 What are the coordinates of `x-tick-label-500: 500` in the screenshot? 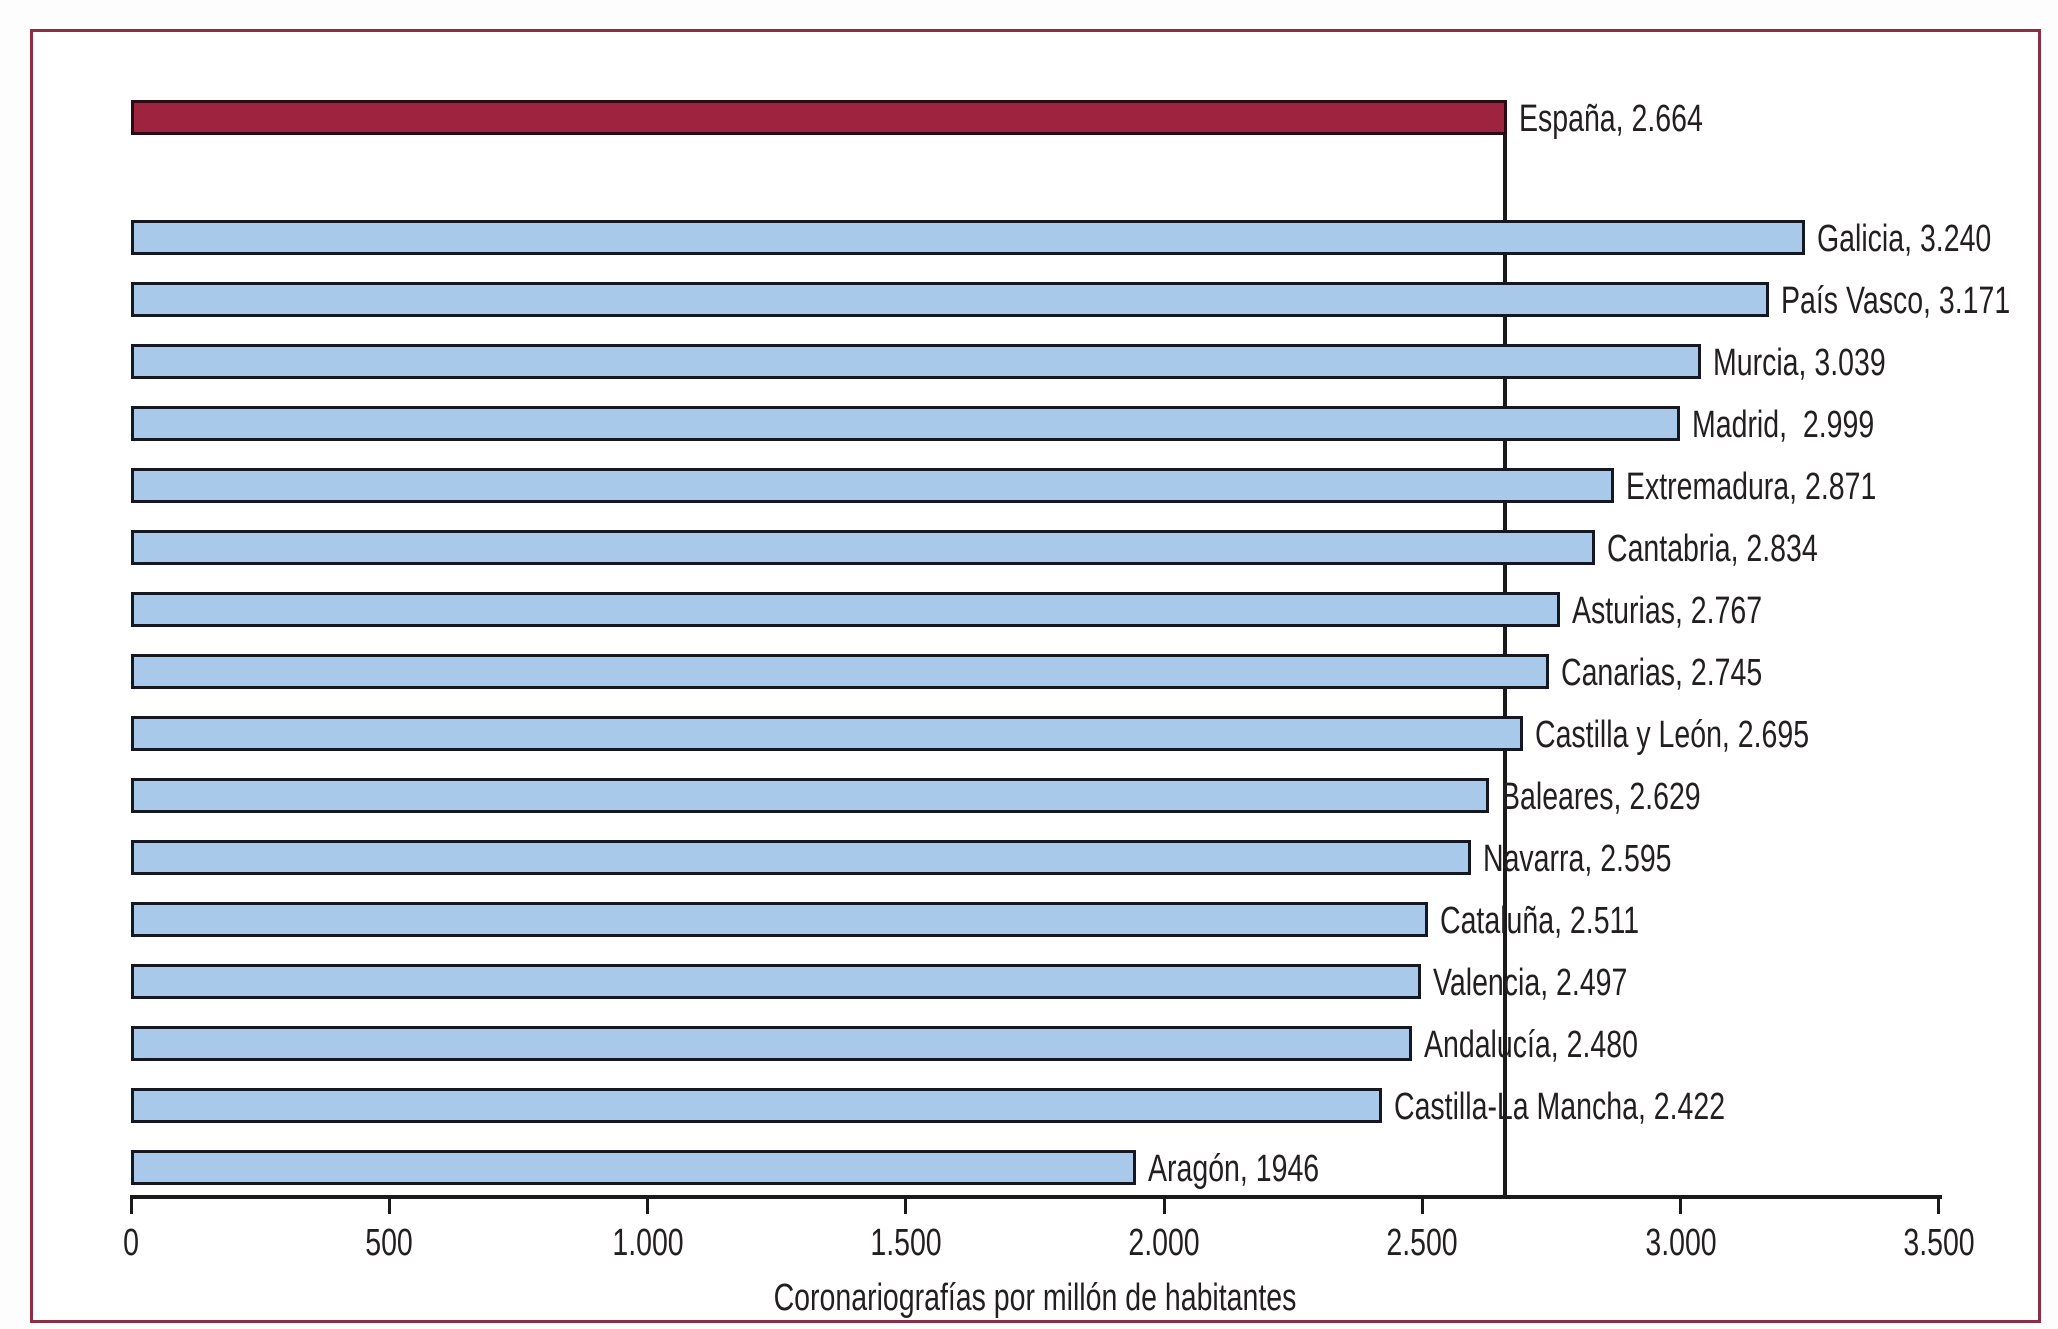 It's located at (389, 1243).